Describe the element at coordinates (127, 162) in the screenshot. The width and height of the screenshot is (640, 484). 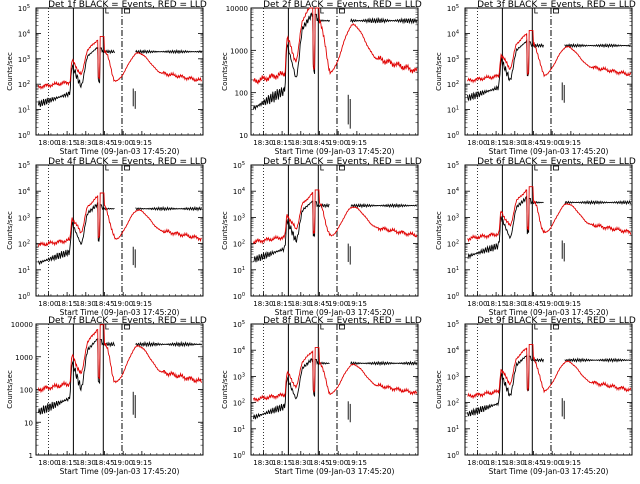
I see `chart-title: Det 4f BLACK = Events, RED = LLD` at that location.